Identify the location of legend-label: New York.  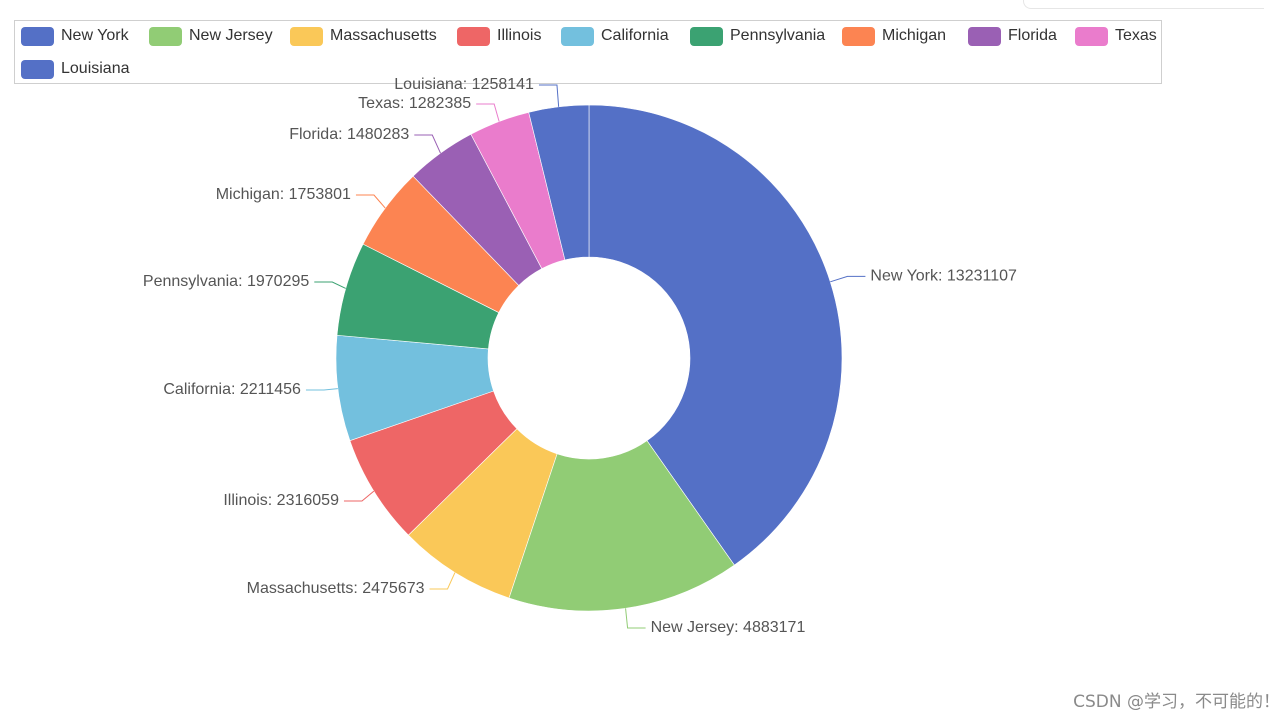
(95, 35).